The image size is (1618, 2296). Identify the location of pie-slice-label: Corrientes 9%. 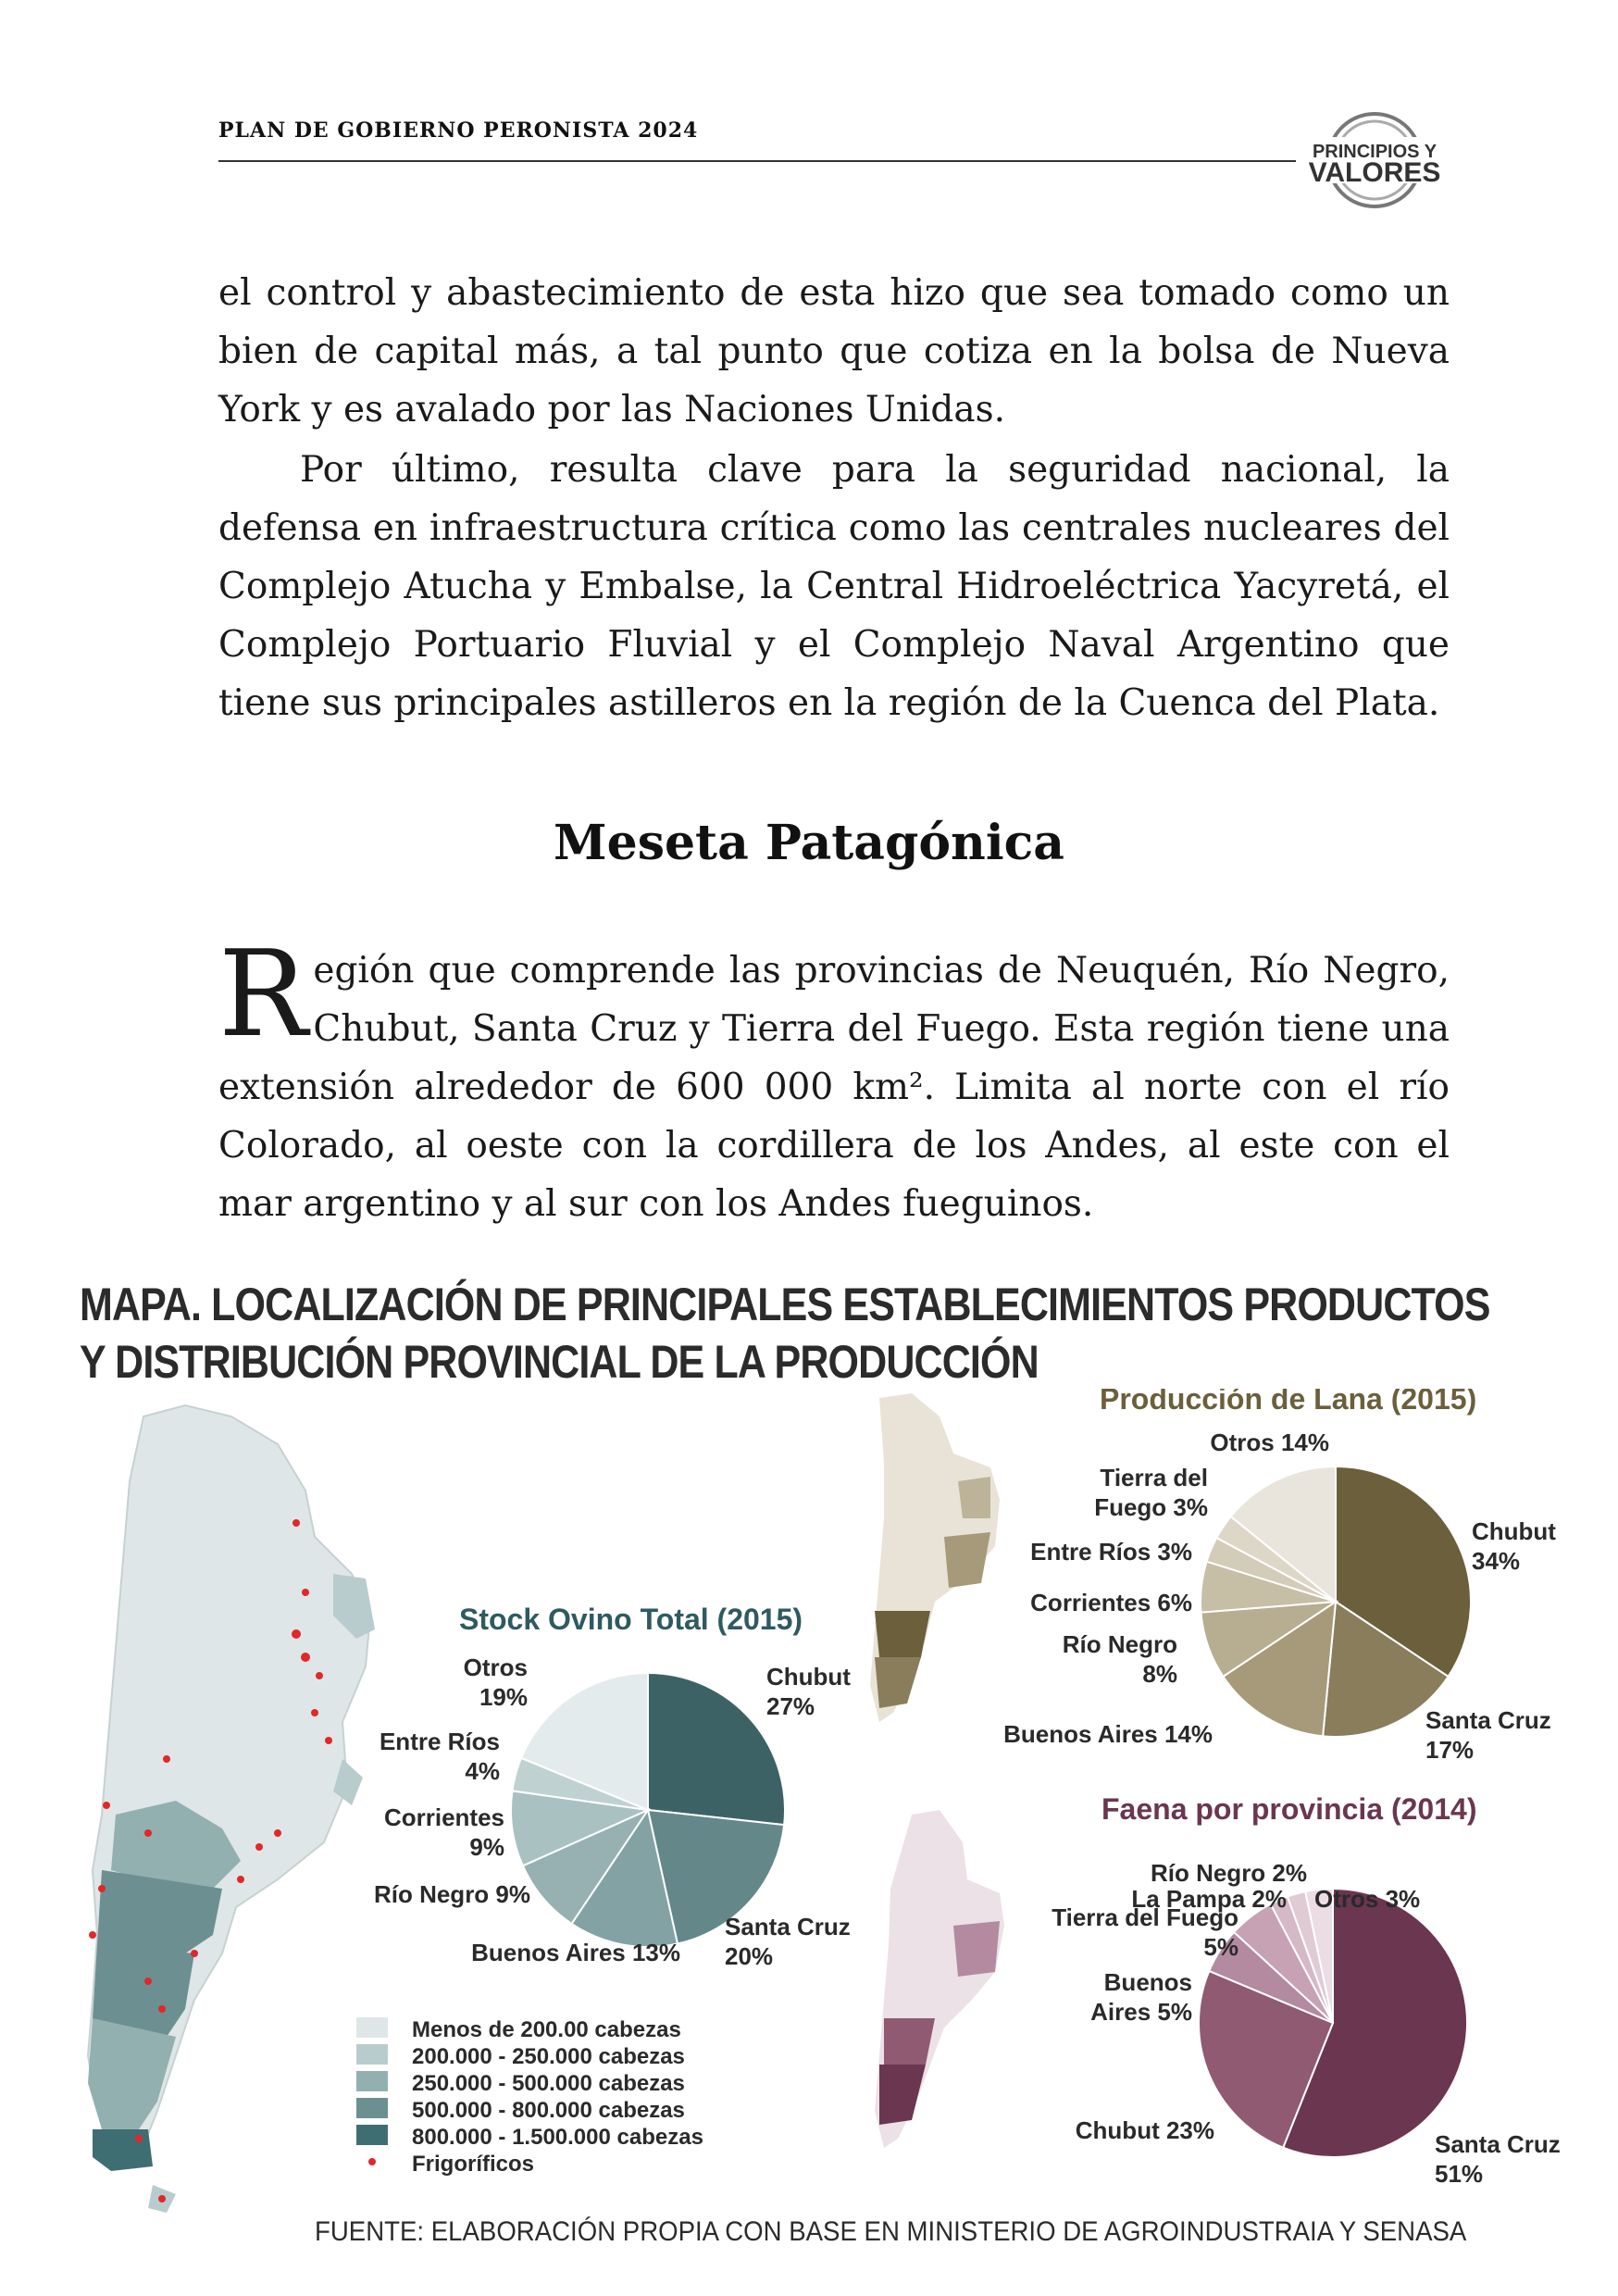
(444, 1832).